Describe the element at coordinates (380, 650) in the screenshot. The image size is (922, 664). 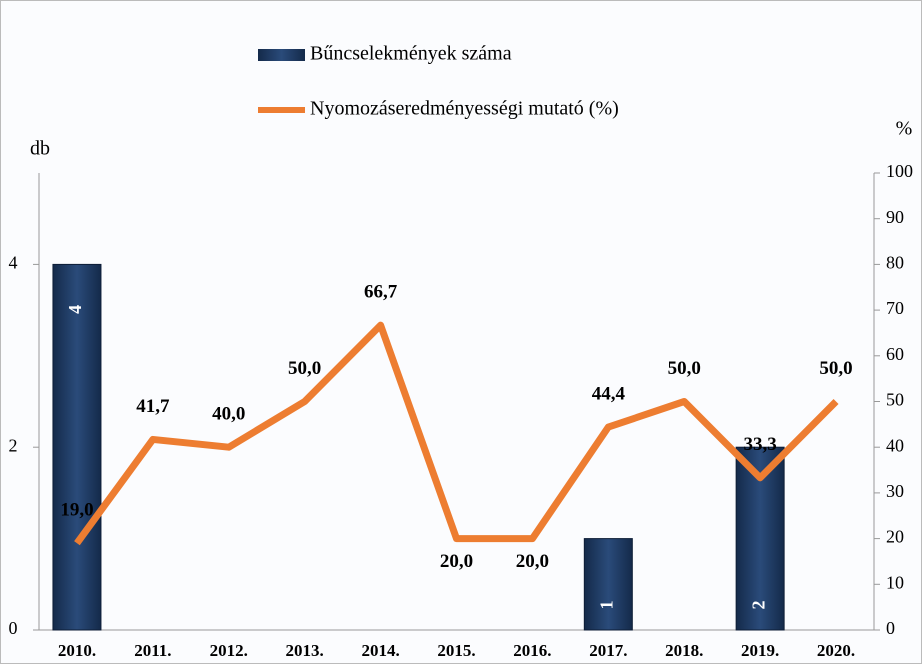
I see `x-tick-label: 2014.` at that location.